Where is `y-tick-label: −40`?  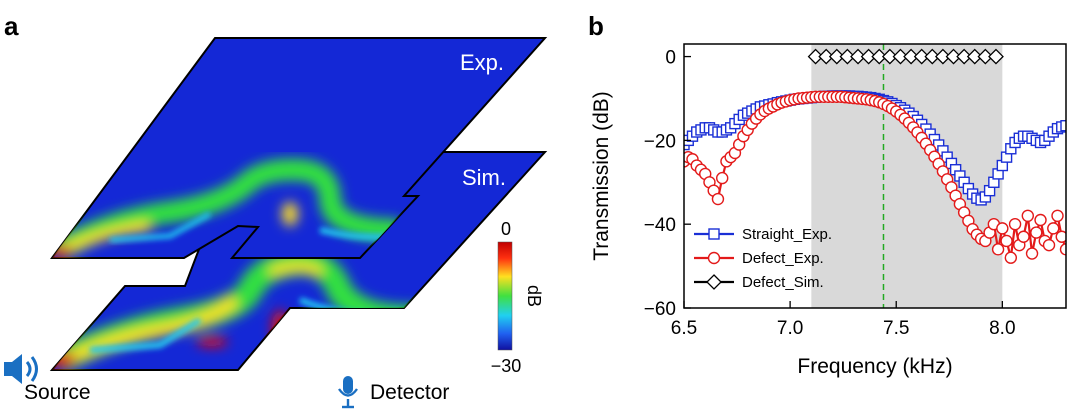
y-tick-label: −40 is located at coordinates (660, 225).